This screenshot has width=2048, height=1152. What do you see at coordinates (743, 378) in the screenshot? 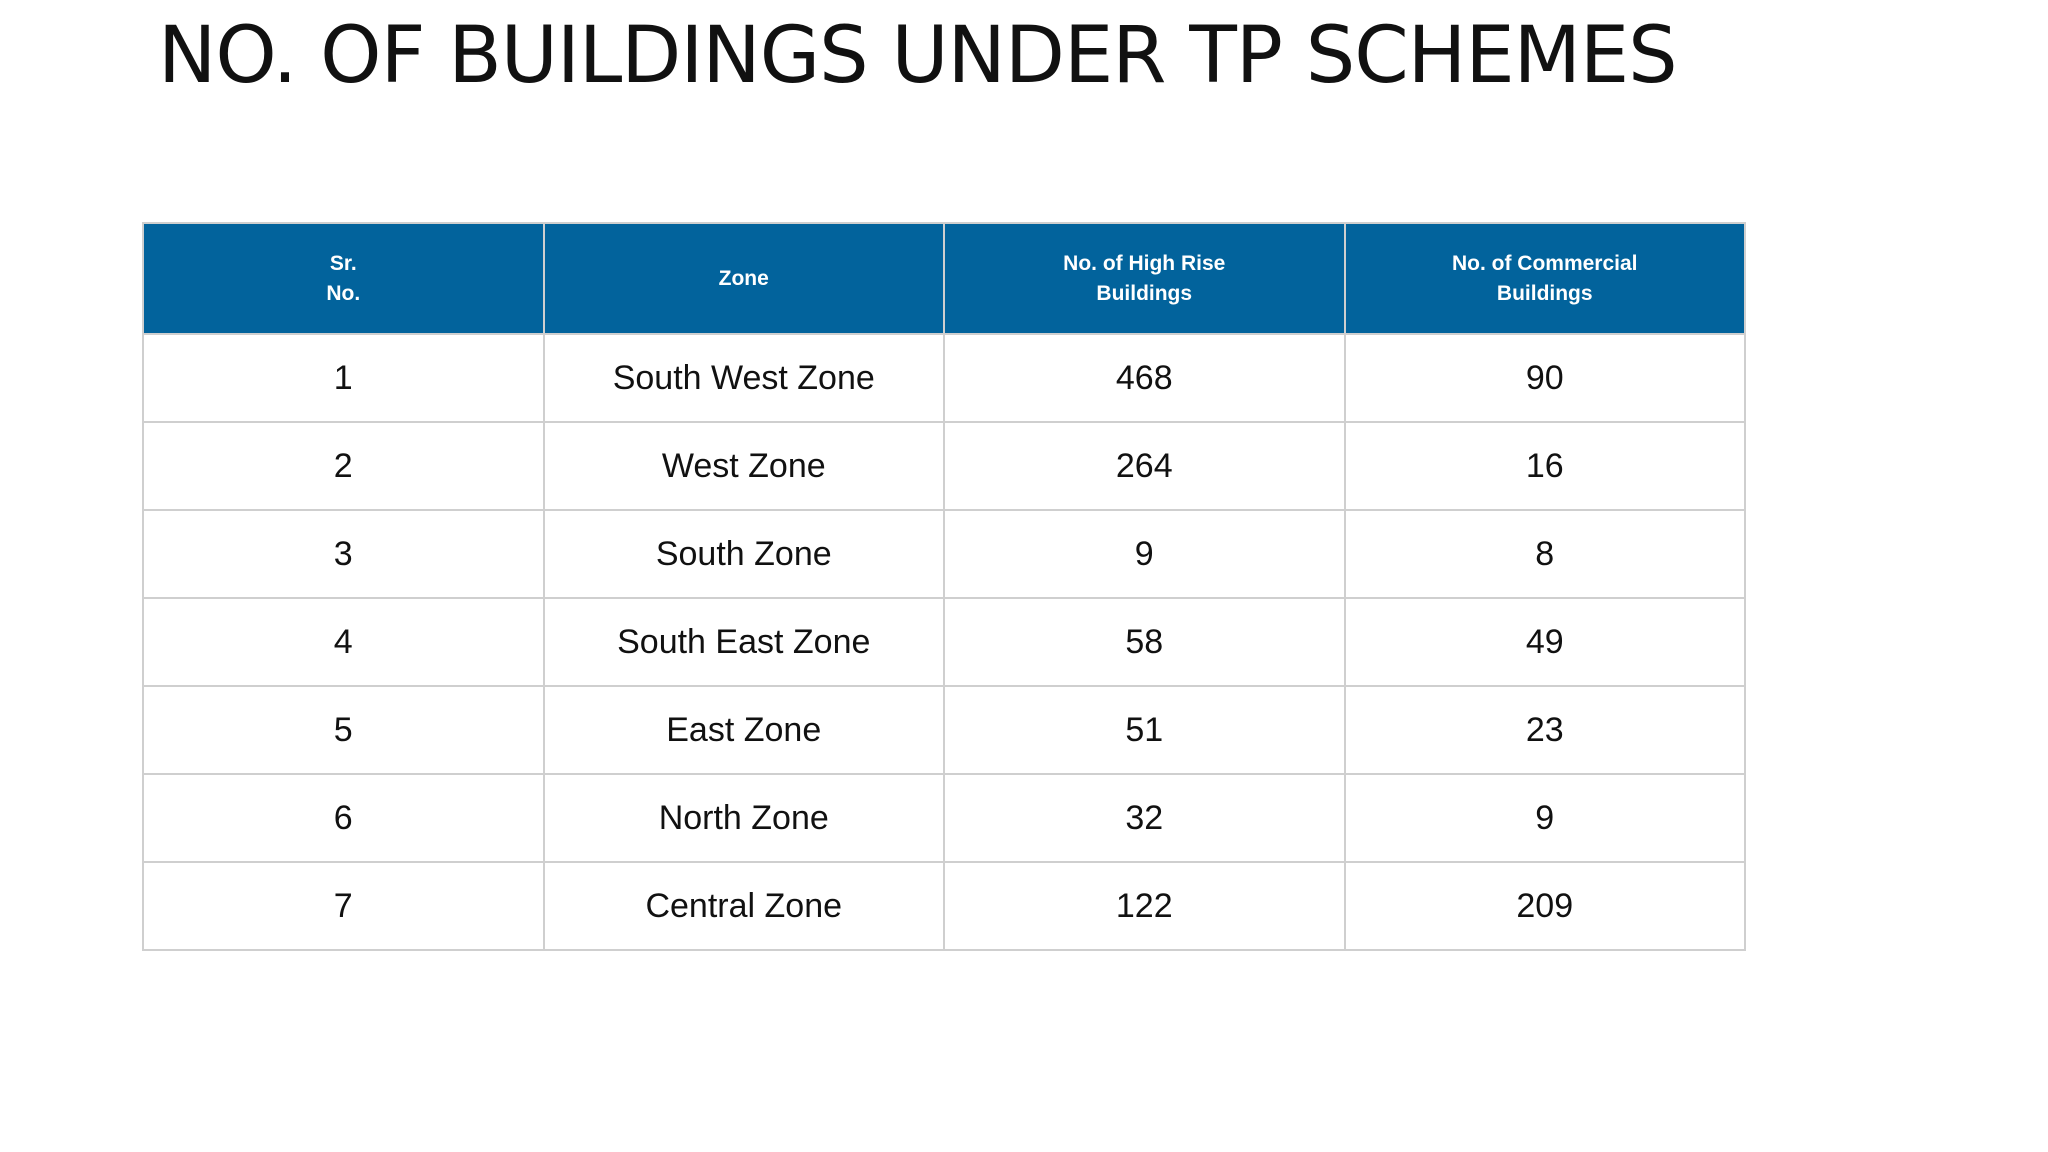
I see `cell-zone: South West Zone` at bounding box center [743, 378].